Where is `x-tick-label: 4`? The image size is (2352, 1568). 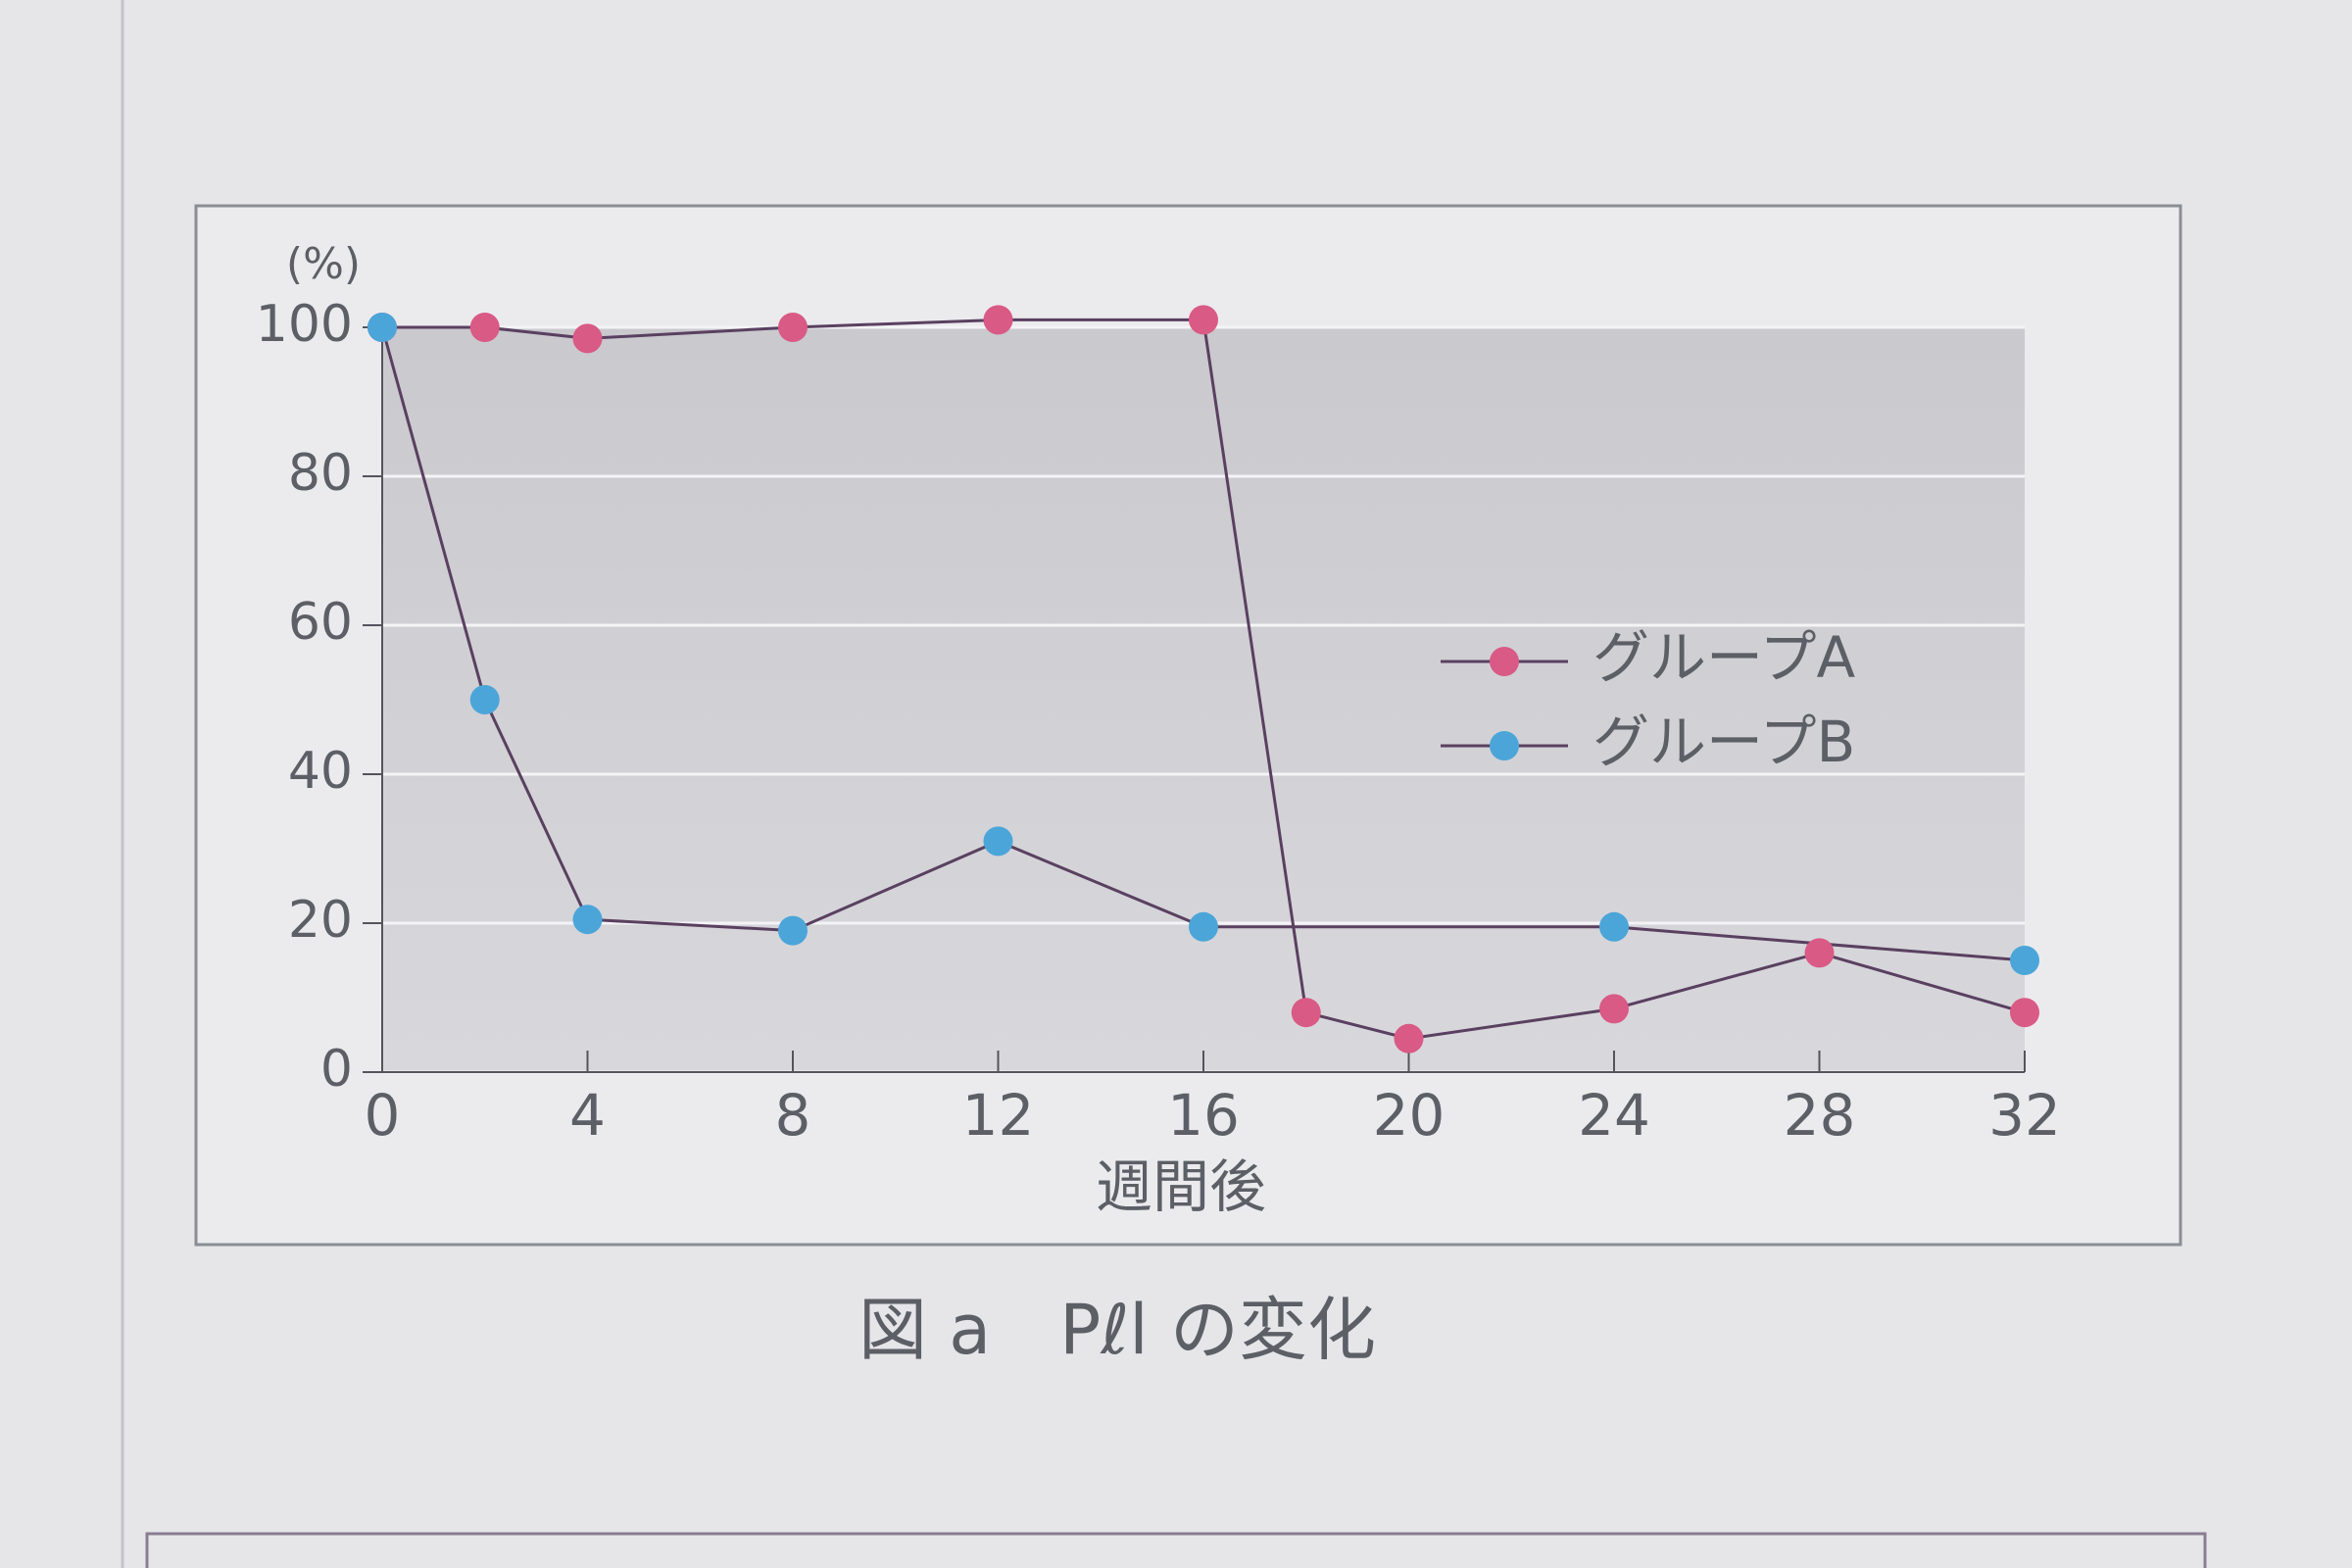
x-tick-label: 4 is located at coordinates (587, 1115).